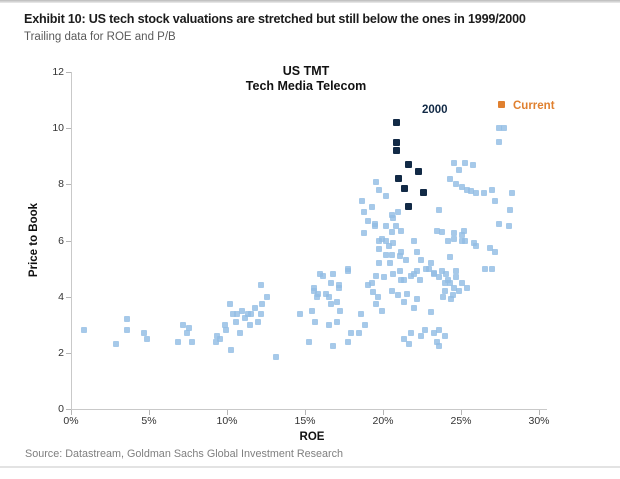  I want to click on x-tick-label: 15%, so click(305, 421).